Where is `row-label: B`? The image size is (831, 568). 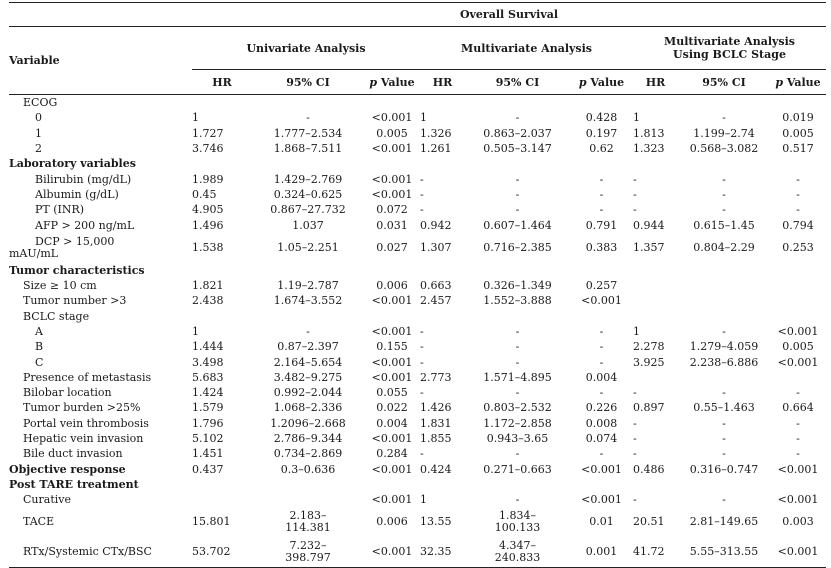 row-label: B is located at coordinates (39, 347).